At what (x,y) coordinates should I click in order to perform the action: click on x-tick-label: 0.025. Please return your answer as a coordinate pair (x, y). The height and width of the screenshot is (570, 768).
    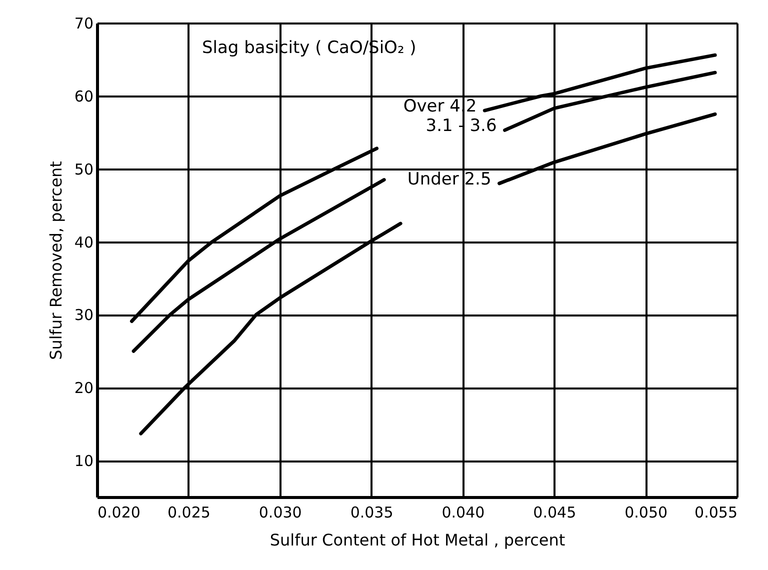
    Looking at the image, I should click on (188, 513).